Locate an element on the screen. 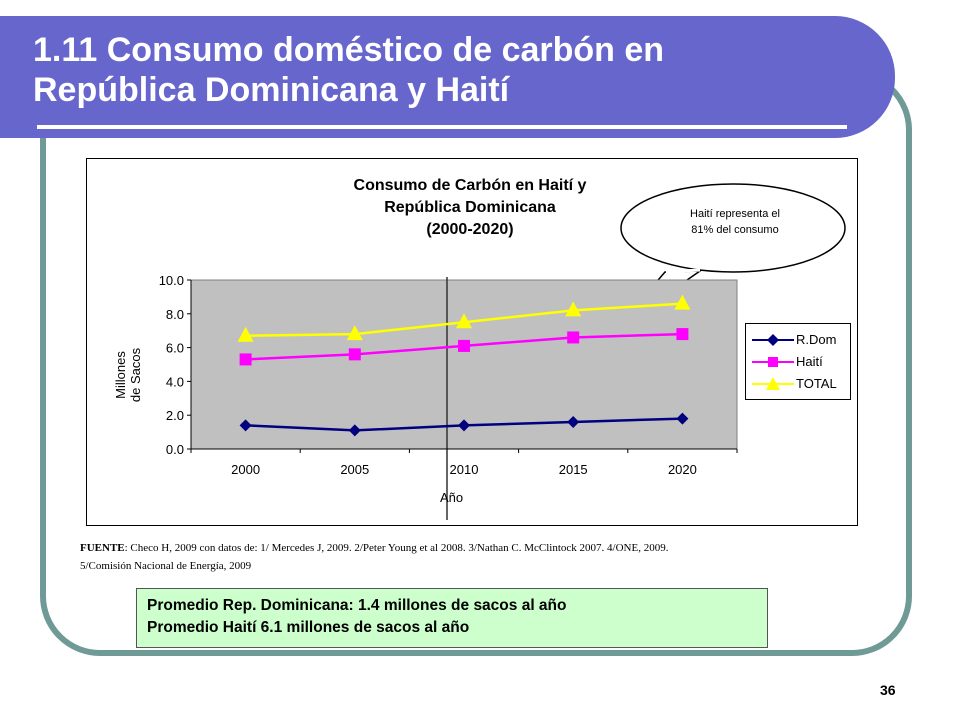 This screenshot has width=960, height=720. chart-legend: R.Dom Haití TOTAL is located at coordinates (798, 361).